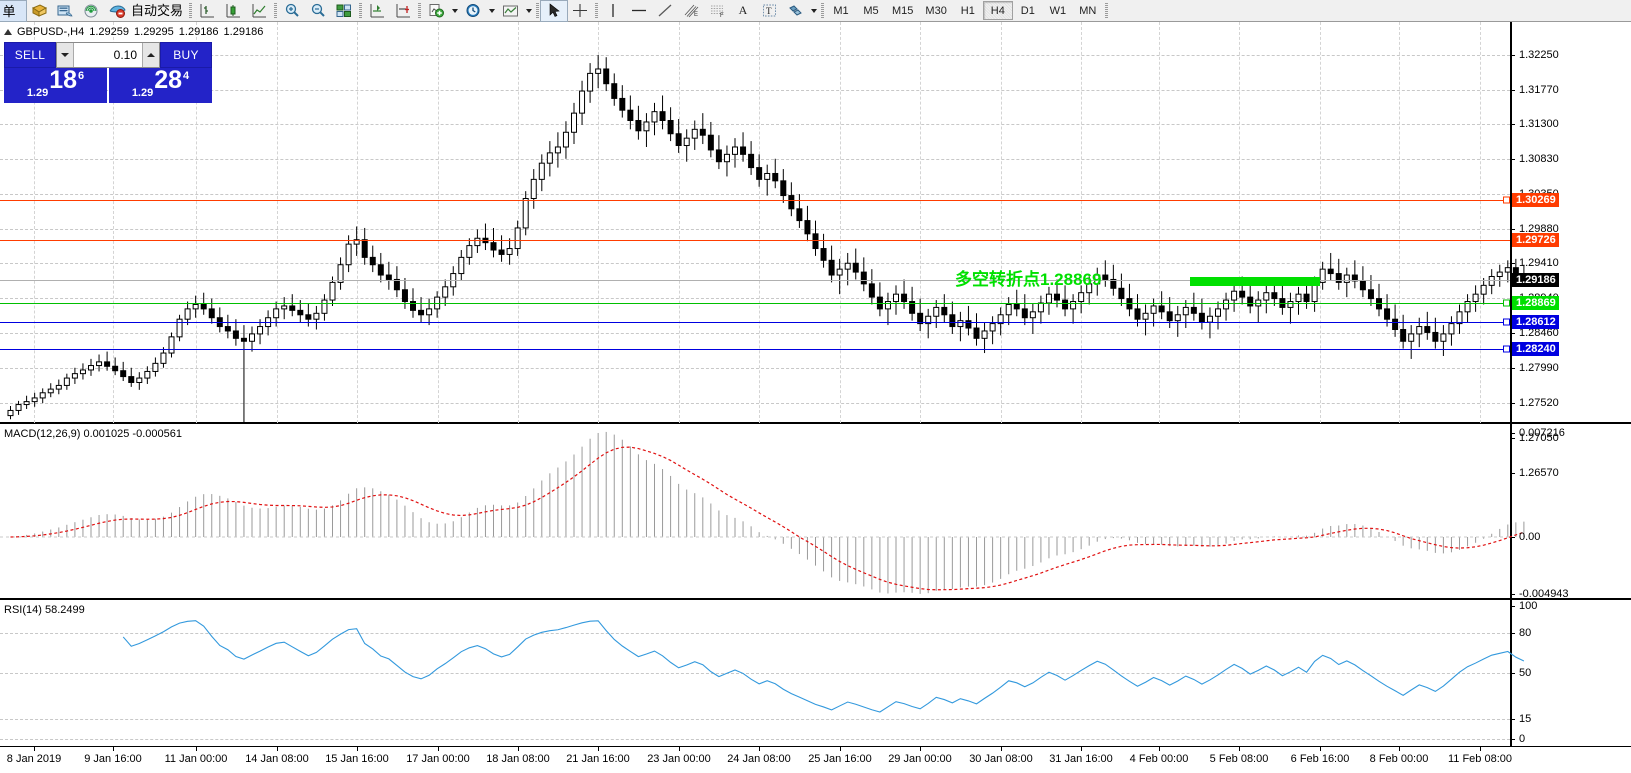 This screenshot has height=773, width=1631. I want to click on rsi-gridline, so click(755, 633).